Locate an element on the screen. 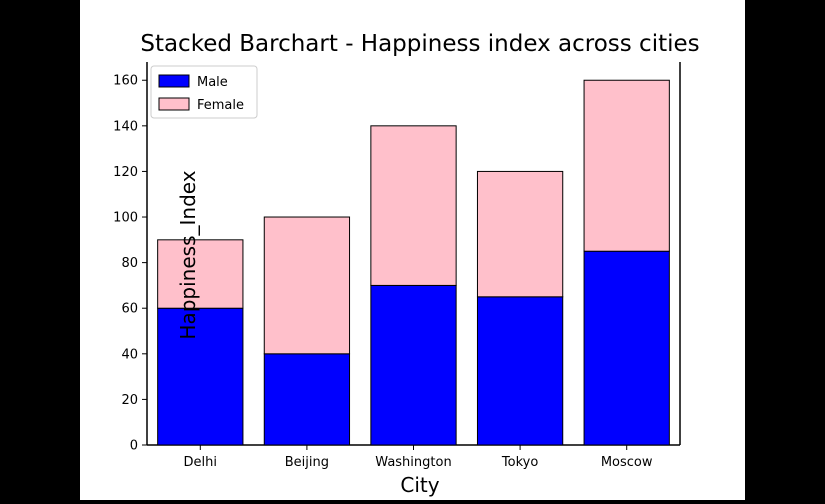 The height and width of the screenshot is (504, 825). x-tick-label: Washington is located at coordinates (413, 462).